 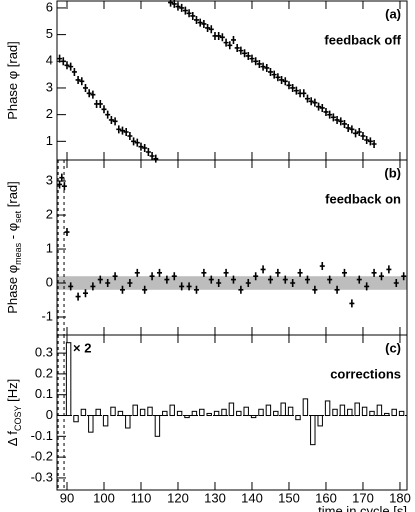 I want to click on panel-label: (c), so click(x=393, y=347).